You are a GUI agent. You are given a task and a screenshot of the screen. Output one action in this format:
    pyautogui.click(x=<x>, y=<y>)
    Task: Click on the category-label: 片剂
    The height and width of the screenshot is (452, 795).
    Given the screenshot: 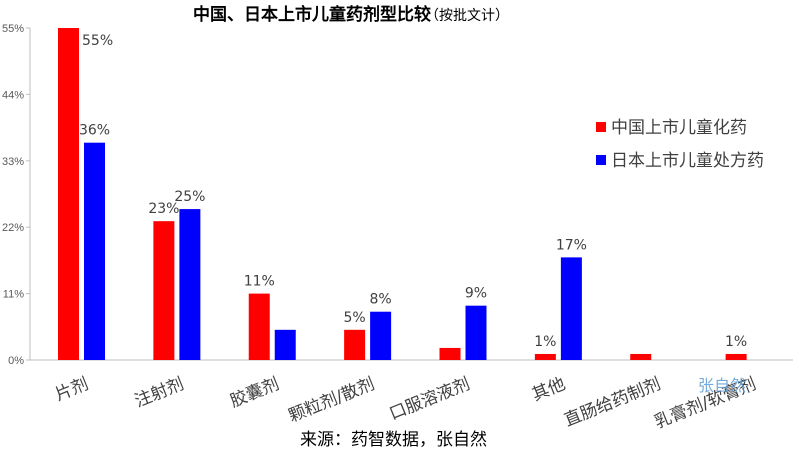 What is the action you would take?
    pyautogui.click(x=71, y=389)
    